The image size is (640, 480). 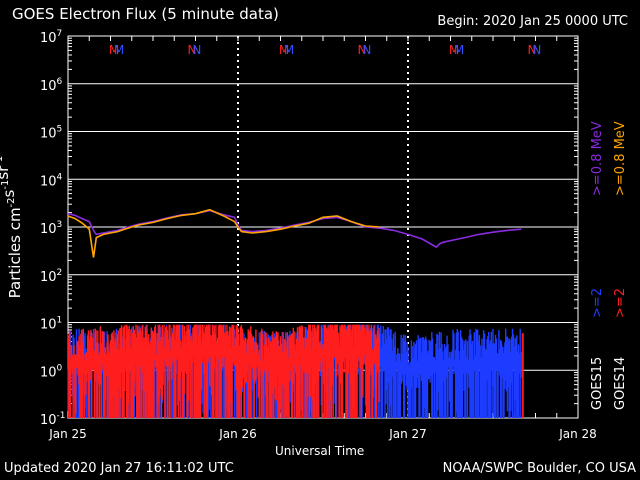 I want to click on legend-goes14: GOES14, so click(x=620, y=383).